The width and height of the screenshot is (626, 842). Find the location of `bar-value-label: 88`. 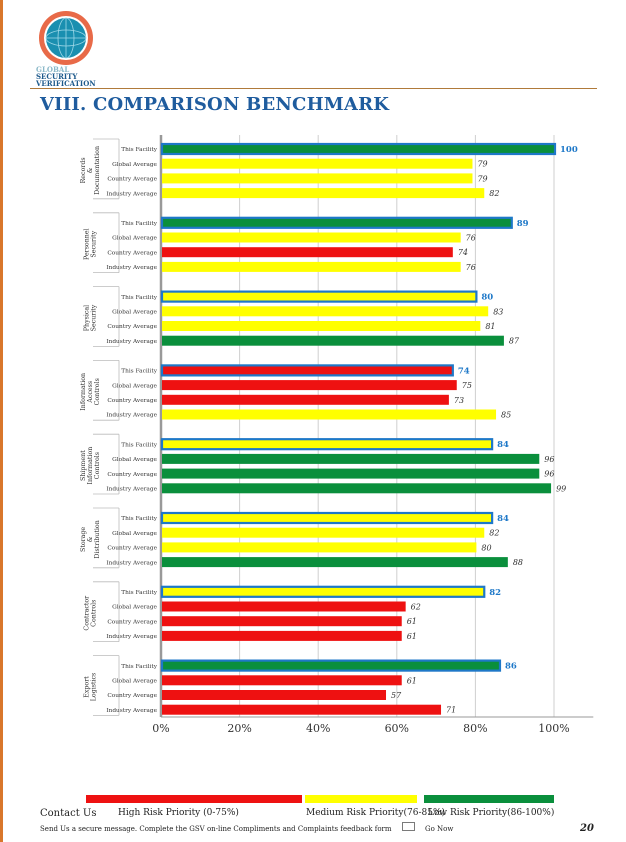

bar-value-label: 88 is located at coordinates (518, 562).